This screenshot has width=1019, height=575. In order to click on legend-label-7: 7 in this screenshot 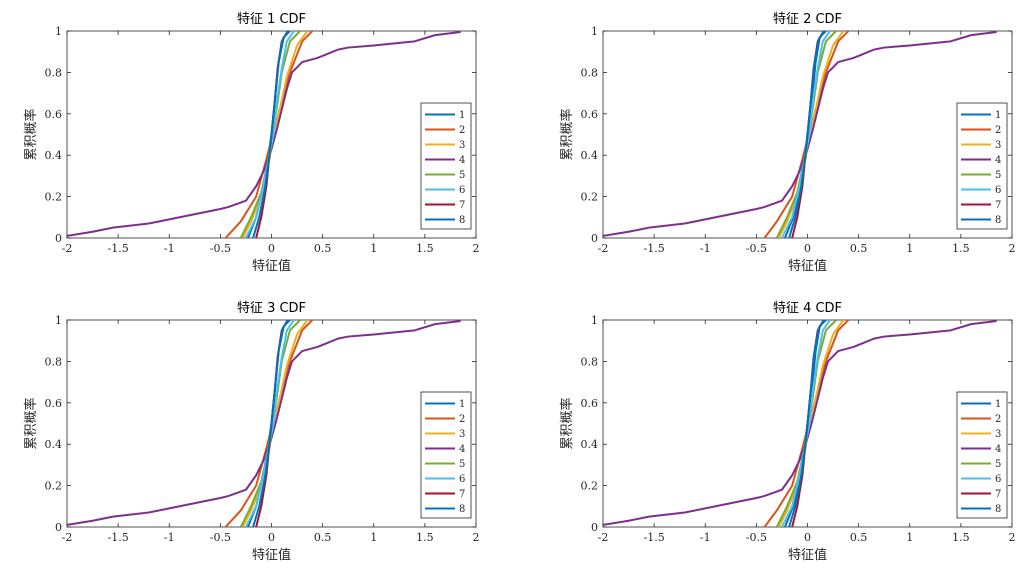, I will do `click(462, 494)`.